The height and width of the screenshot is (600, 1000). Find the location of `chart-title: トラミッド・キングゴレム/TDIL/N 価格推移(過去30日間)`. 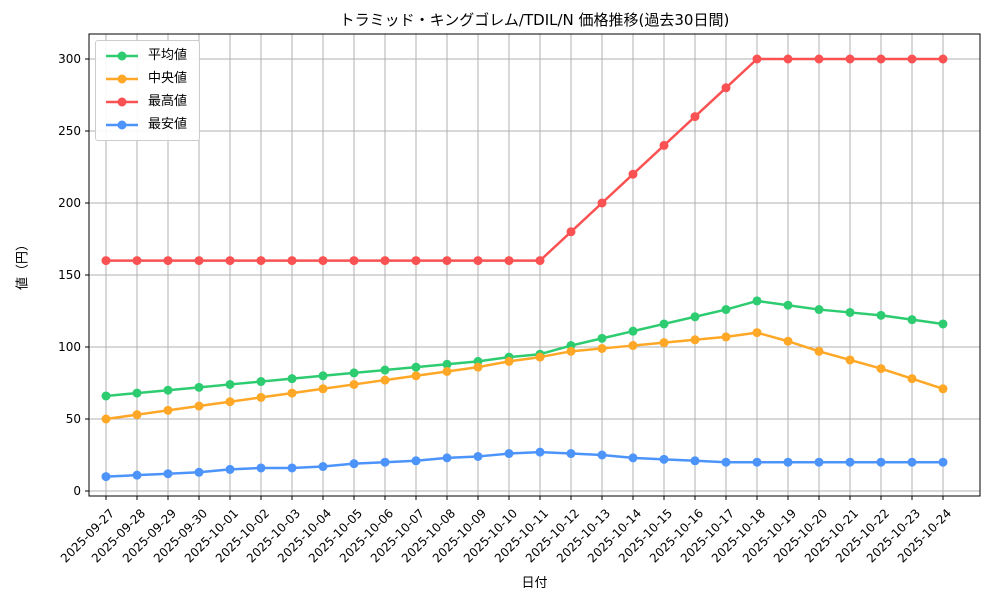

chart-title: トラミッド・キングゴレム/TDIL/N 価格推移(過去30日間) is located at coordinates (534, 20).